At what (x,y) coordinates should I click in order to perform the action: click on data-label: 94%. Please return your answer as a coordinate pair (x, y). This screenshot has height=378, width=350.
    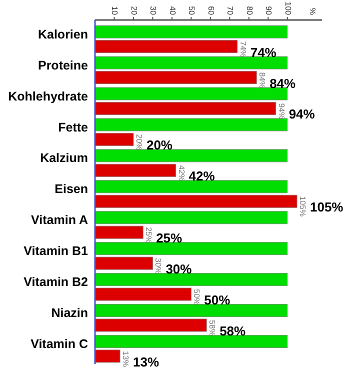
    Looking at the image, I should click on (281, 111).